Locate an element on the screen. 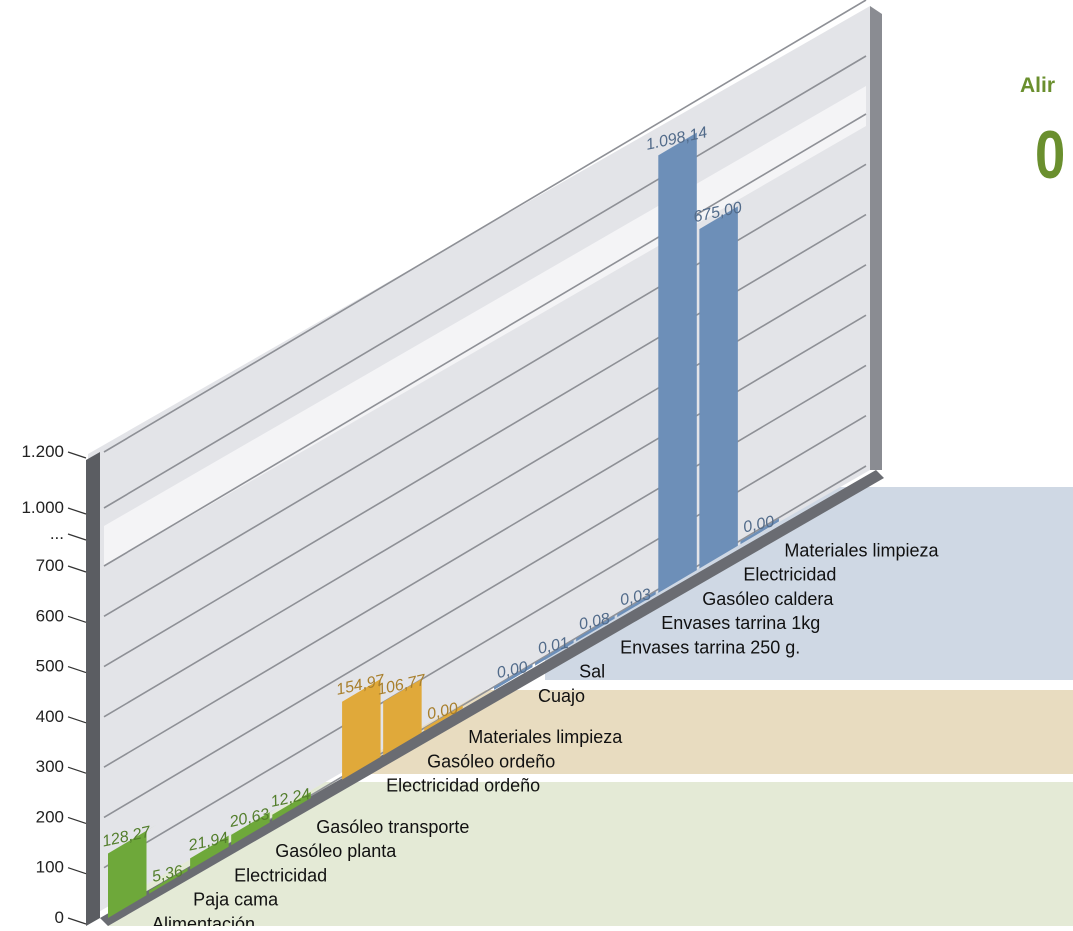  bar-value-label: 0,08 is located at coordinates (594, 621).